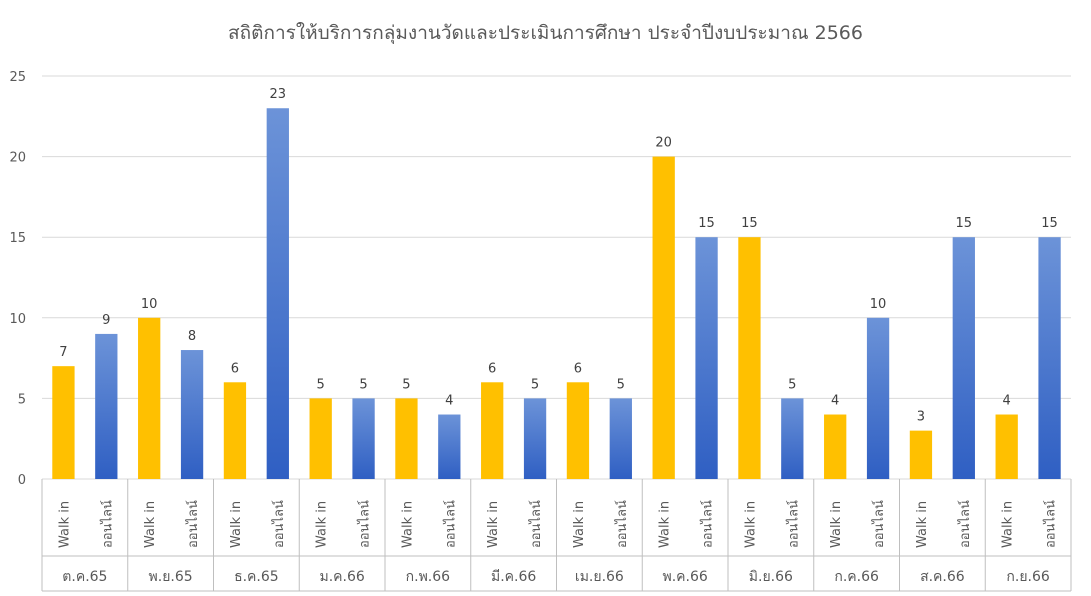 The image size is (1091, 596). What do you see at coordinates (921, 417) in the screenshot?
I see `data-label: 3` at bounding box center [921, 417].